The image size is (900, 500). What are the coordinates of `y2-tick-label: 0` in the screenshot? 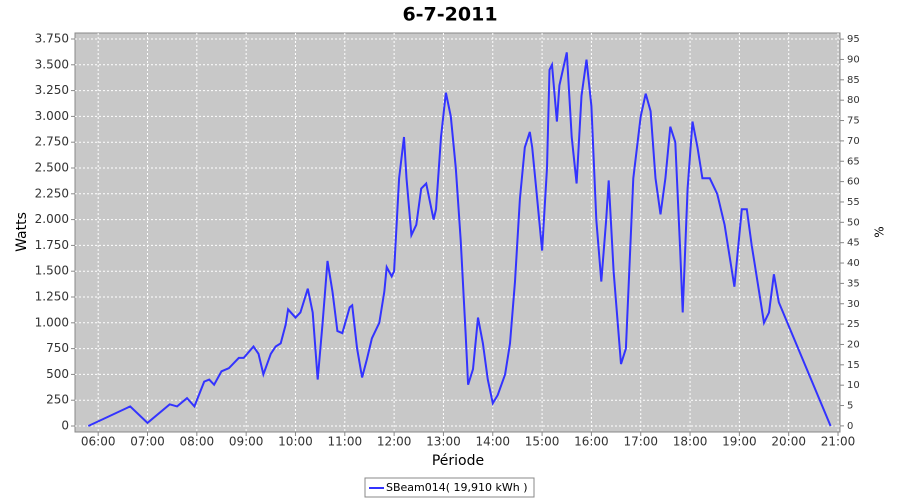 It's located at (850, 426).